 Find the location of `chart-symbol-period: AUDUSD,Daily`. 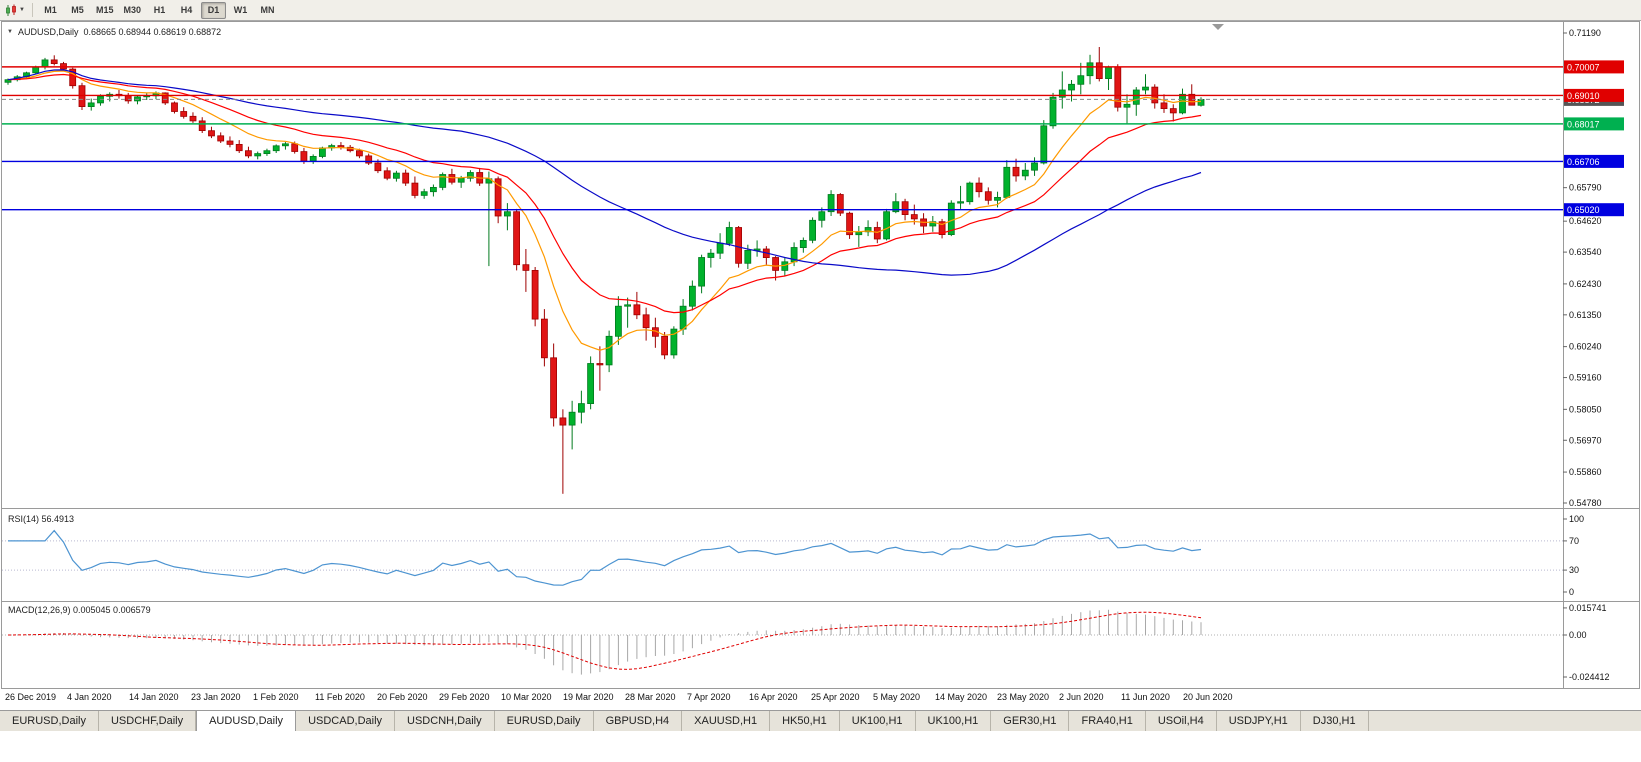

chart-symbol-period: AUDUSD,Daily is located at coordinates (48, 32).